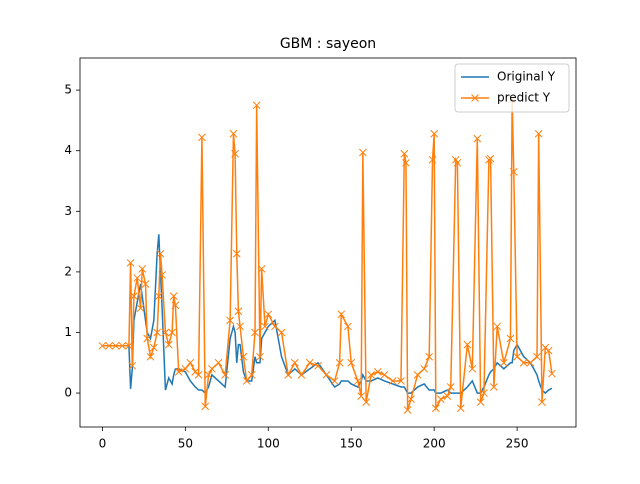 The width and height of the screenshot is (640, 484). I want to click on y-tick-label: 0, so click(68, 393).